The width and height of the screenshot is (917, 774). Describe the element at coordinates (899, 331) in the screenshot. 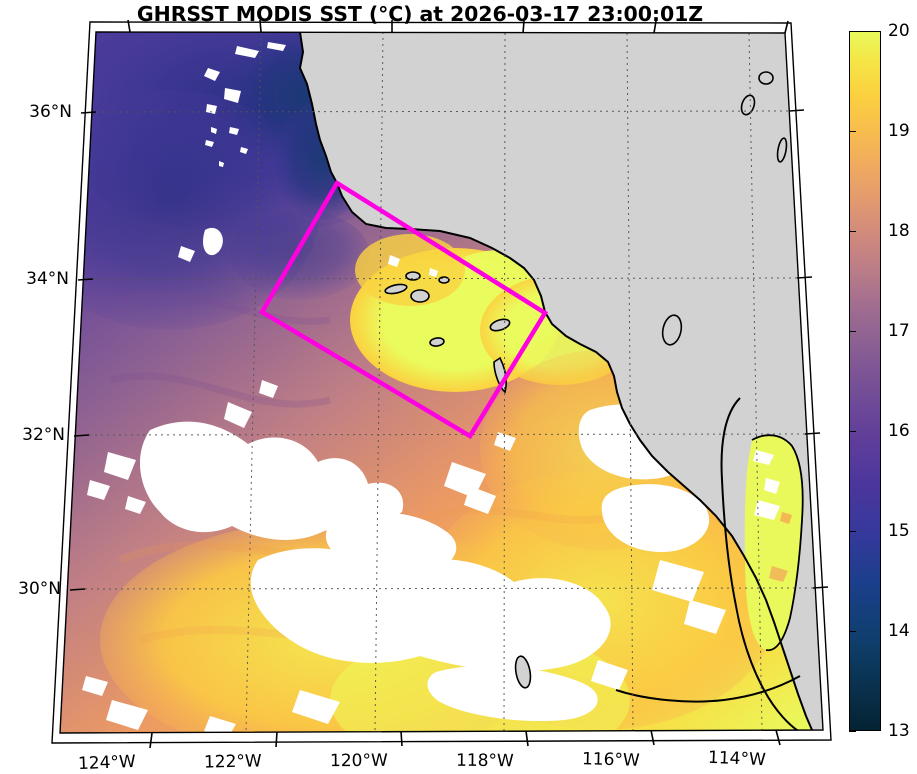

I see `colorbar-label-17: 17` at that location.